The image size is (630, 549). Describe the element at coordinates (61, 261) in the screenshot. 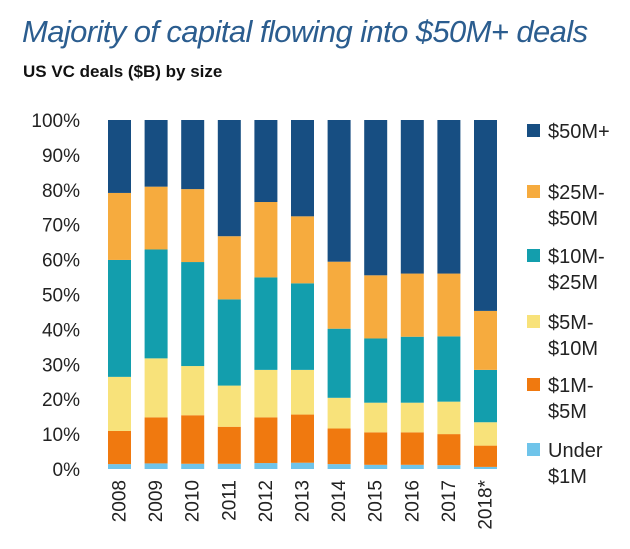

I see `y-tick-label: 60%` at that location.